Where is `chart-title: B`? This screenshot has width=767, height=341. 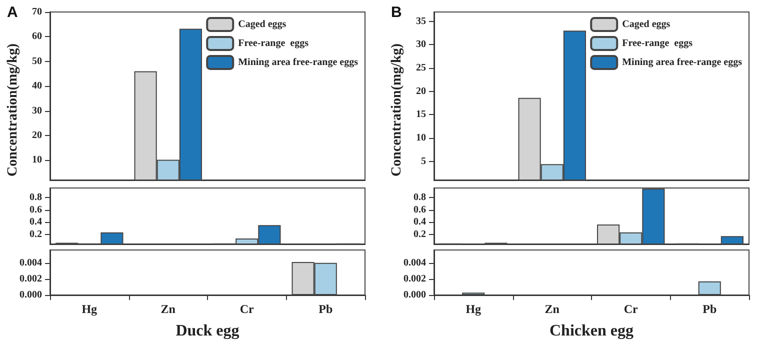 chart-title: B is located at coordinates (396, 12).